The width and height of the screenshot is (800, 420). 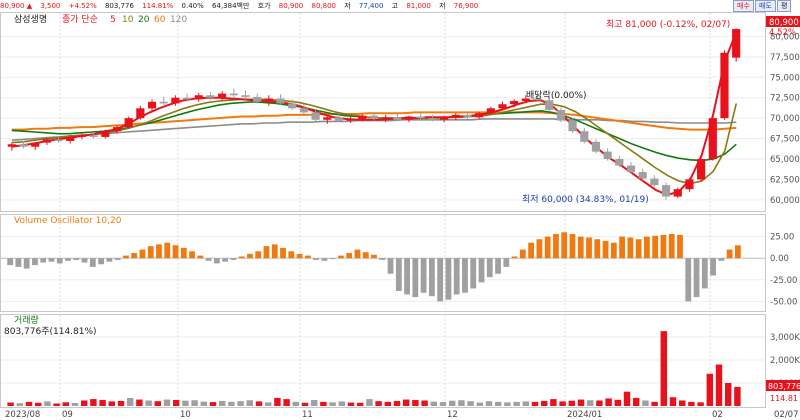 I want to click on last-volume-tag-bg, so click(x=783, y=385).